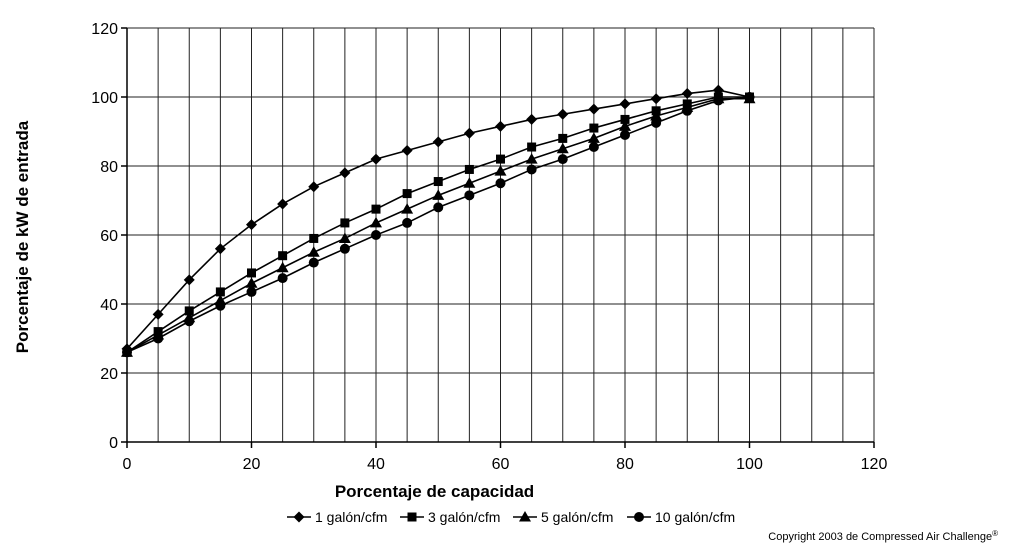 Image resolution: width=1011 pixels, height=549 pixels. What do you see at coordinates (113, 443) in the screenshot?
I see `y-tick-label: 0` at bounding box center [113, 443].